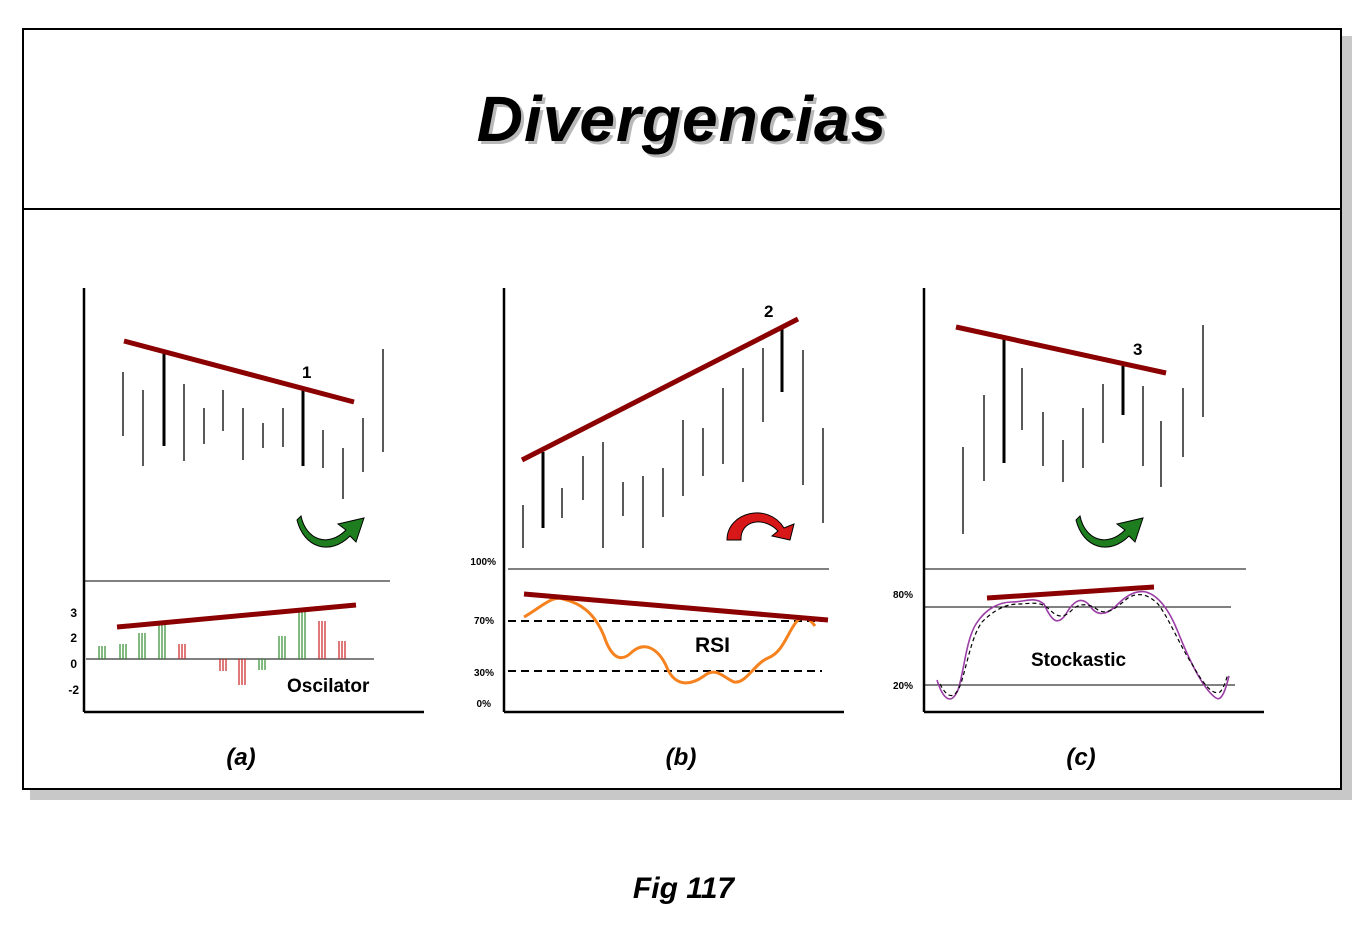 The width and height of the screenshot is (1367, 925). What do you see at coordinates (306, 372) in the screenshot?
I see `point-marker-1: 1` at bounding box center [306, 372].